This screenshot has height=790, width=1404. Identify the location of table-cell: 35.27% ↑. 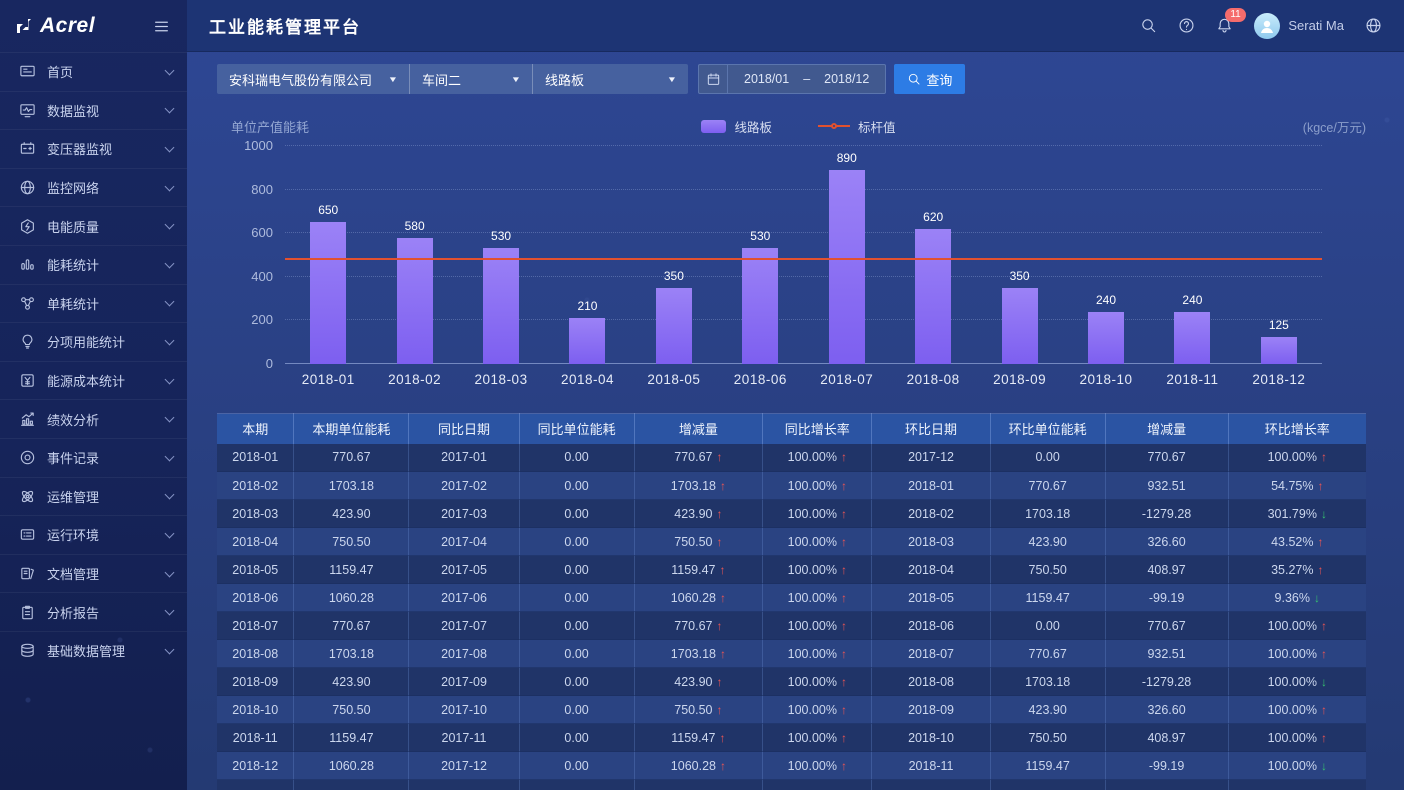
(1297, 569).